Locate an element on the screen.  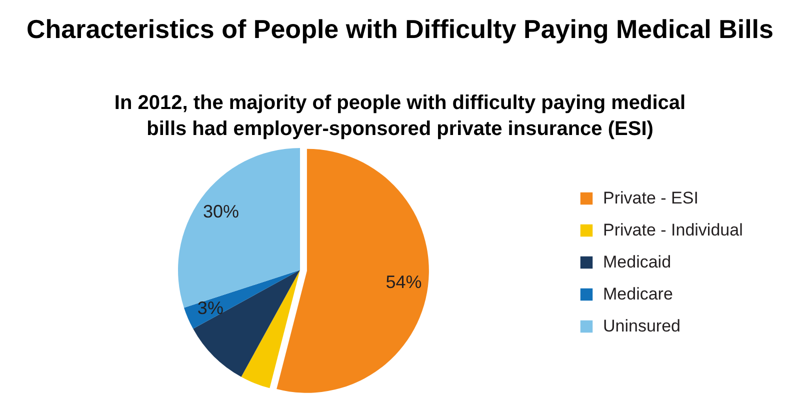
legend-label: Uninsured is located at coordinates (641, 326).